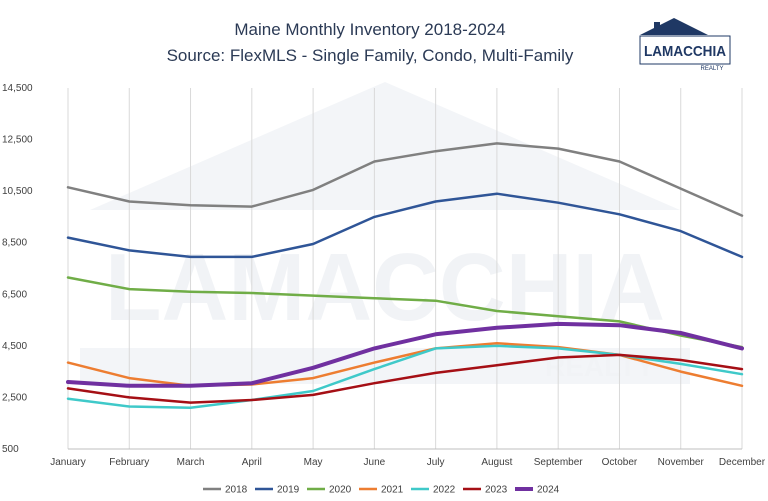 The height and width of the screenshot is (501, 768). What do you see at coordinates (252, 462) in the screenshot?
I see `x-tick-label: April` at bounding box center [252, 462].